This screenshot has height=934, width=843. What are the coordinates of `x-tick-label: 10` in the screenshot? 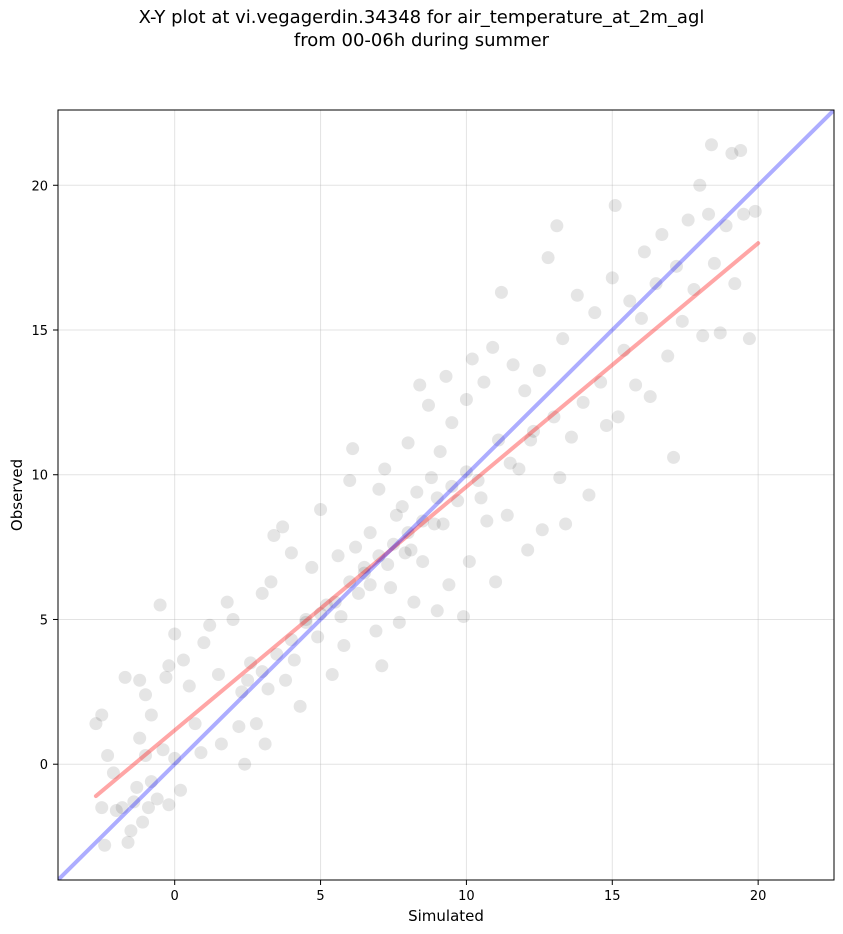 It's located at (466, 896).